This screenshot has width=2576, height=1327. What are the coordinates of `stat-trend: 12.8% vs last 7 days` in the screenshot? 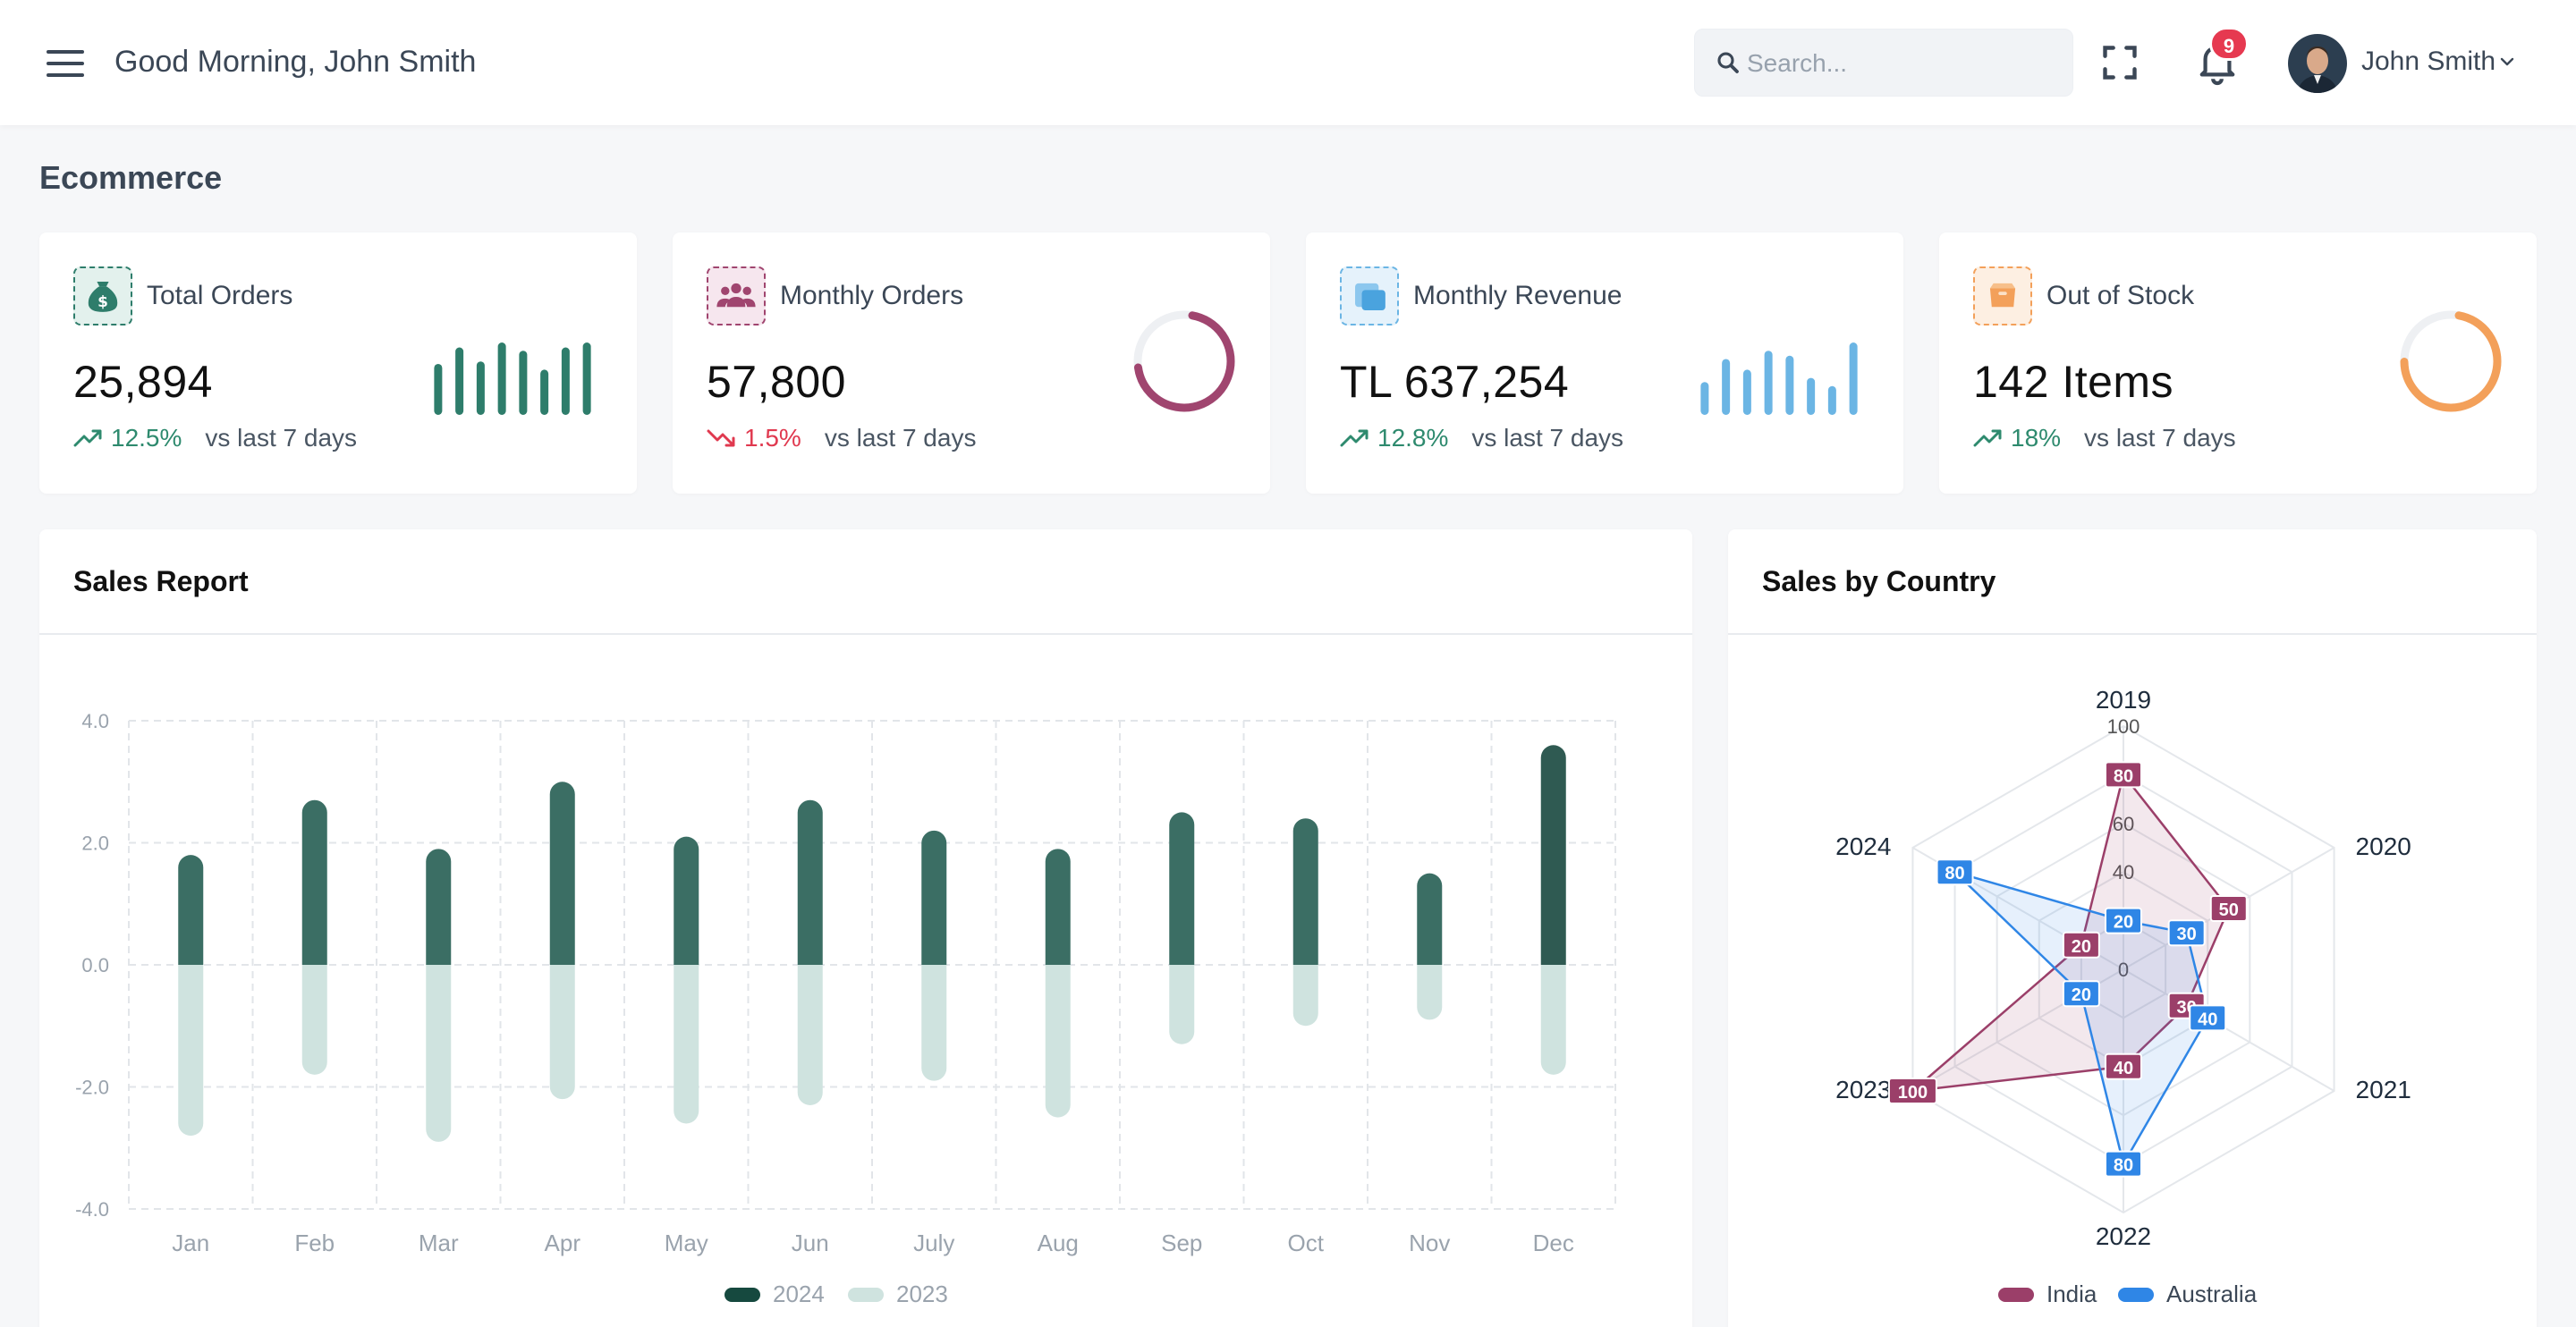 It's located at (1481, 438).